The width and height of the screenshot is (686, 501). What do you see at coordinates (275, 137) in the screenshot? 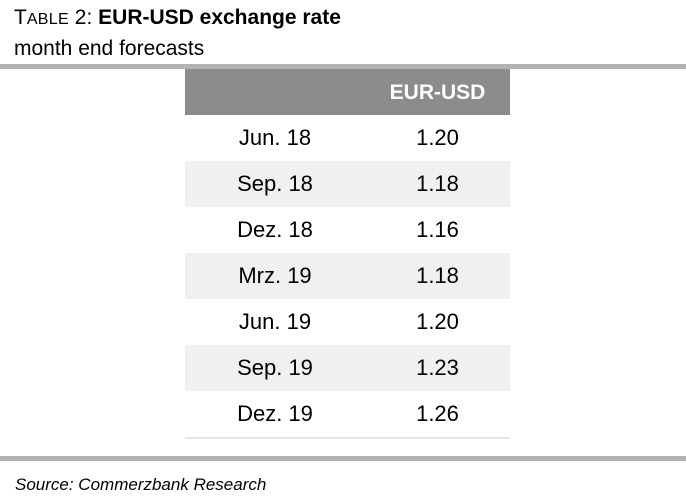
I see `row-date: Jun. 18` at bounding box center [275, 137].